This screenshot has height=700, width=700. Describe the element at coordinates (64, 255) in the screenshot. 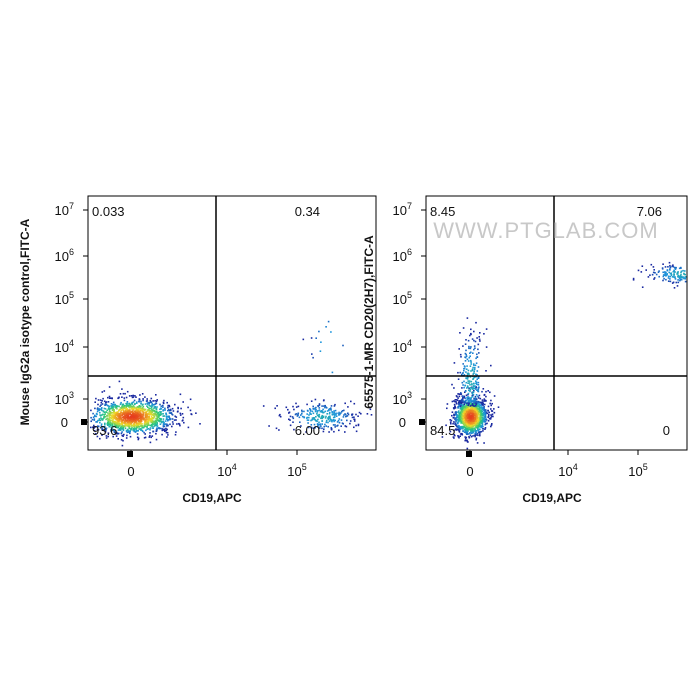

I see `y-tick-label: 106` at that location.